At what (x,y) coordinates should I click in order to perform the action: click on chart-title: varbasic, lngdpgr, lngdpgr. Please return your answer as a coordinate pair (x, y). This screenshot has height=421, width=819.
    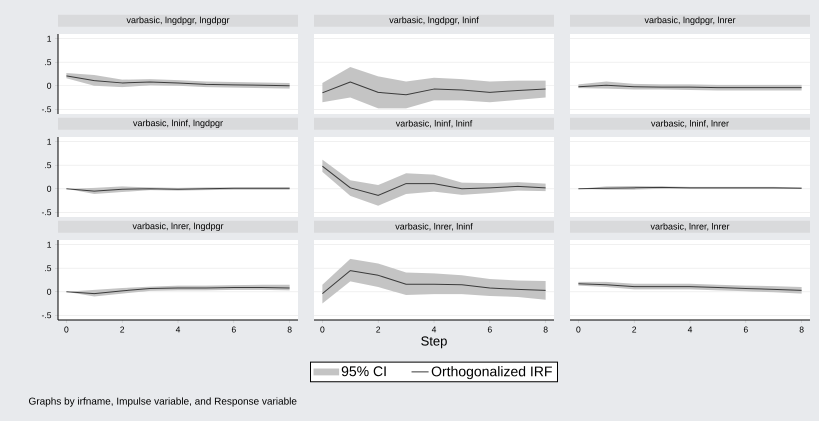
    Looking at the image, I should click on (178, 20).